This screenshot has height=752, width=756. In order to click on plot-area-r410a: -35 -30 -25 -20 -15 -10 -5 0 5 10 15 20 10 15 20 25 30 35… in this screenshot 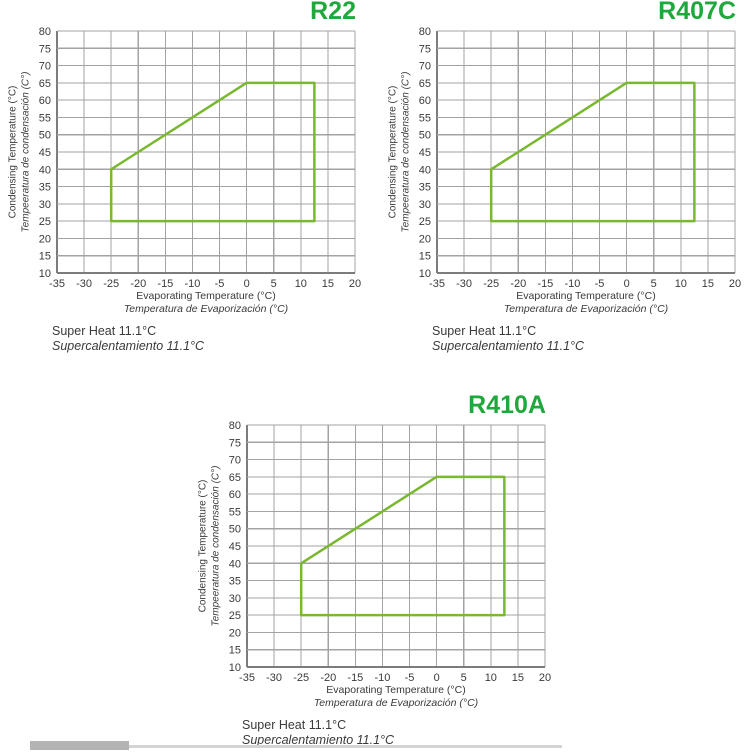, I will do `click(390, 552)`.